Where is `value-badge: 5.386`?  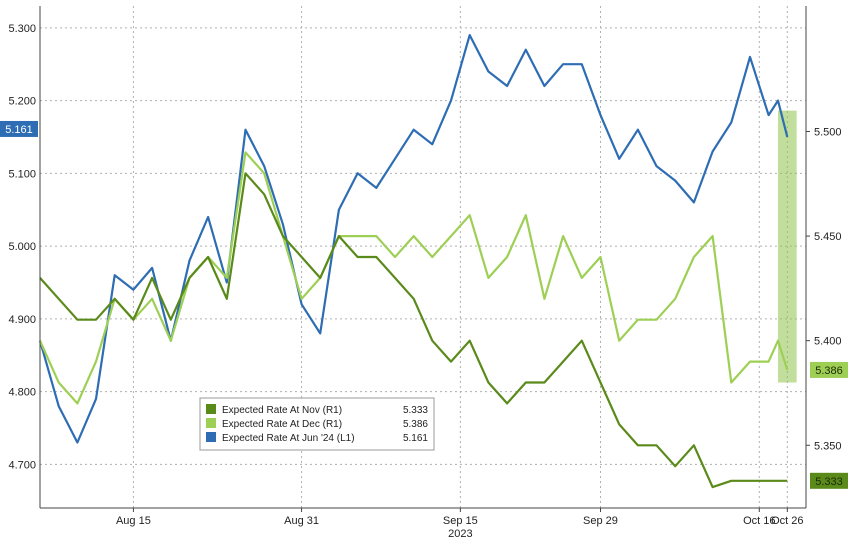
value-badge: 5.386 is located at coordinates (829, 369).